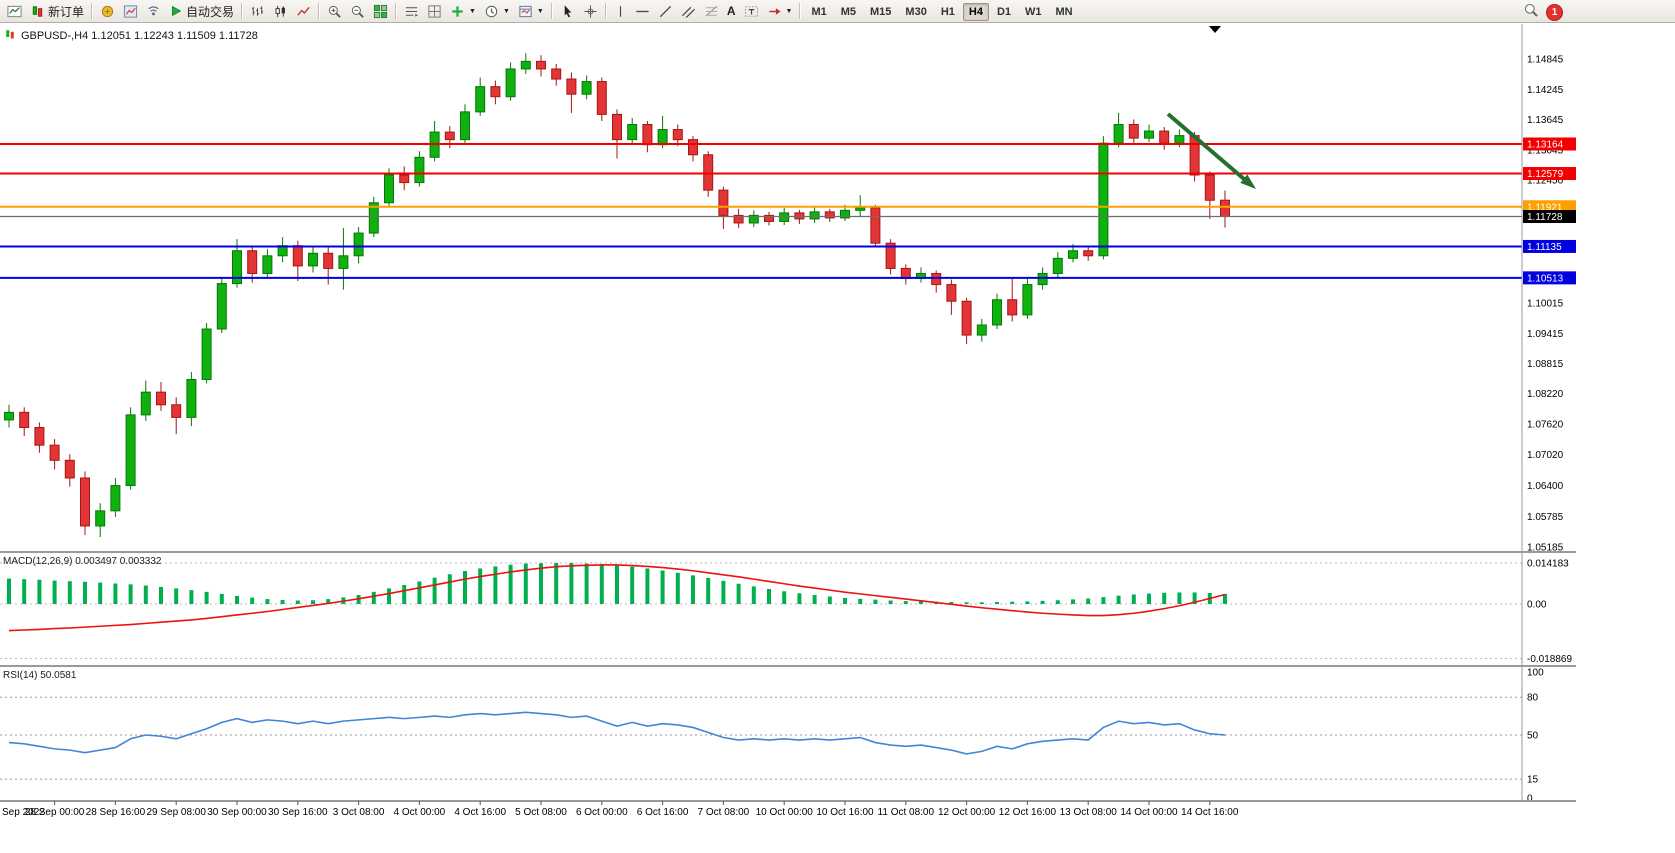 This screenshot has width=1675, height=853. What do you see at coordinates (497, 11) in the screenshot?
I see `periods-button: ▼` at bounding box center [497, 11].